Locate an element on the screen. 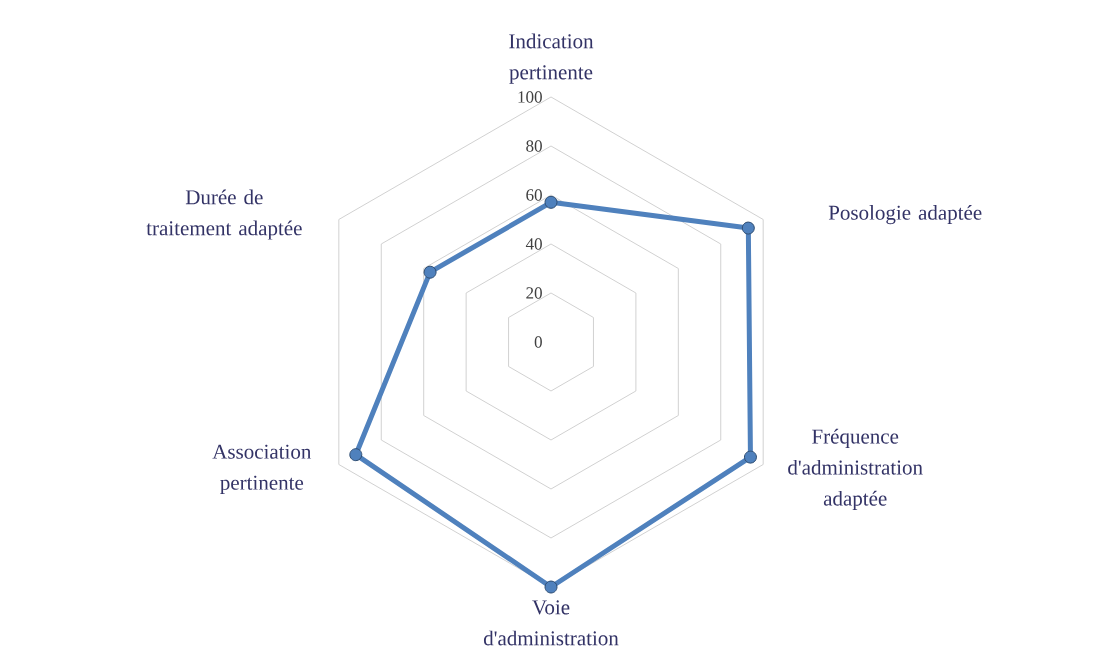 Image resolution: width=1103 pixels, height=668 pixels. y-tick-label: 20 is located at coordinates (534, 293).